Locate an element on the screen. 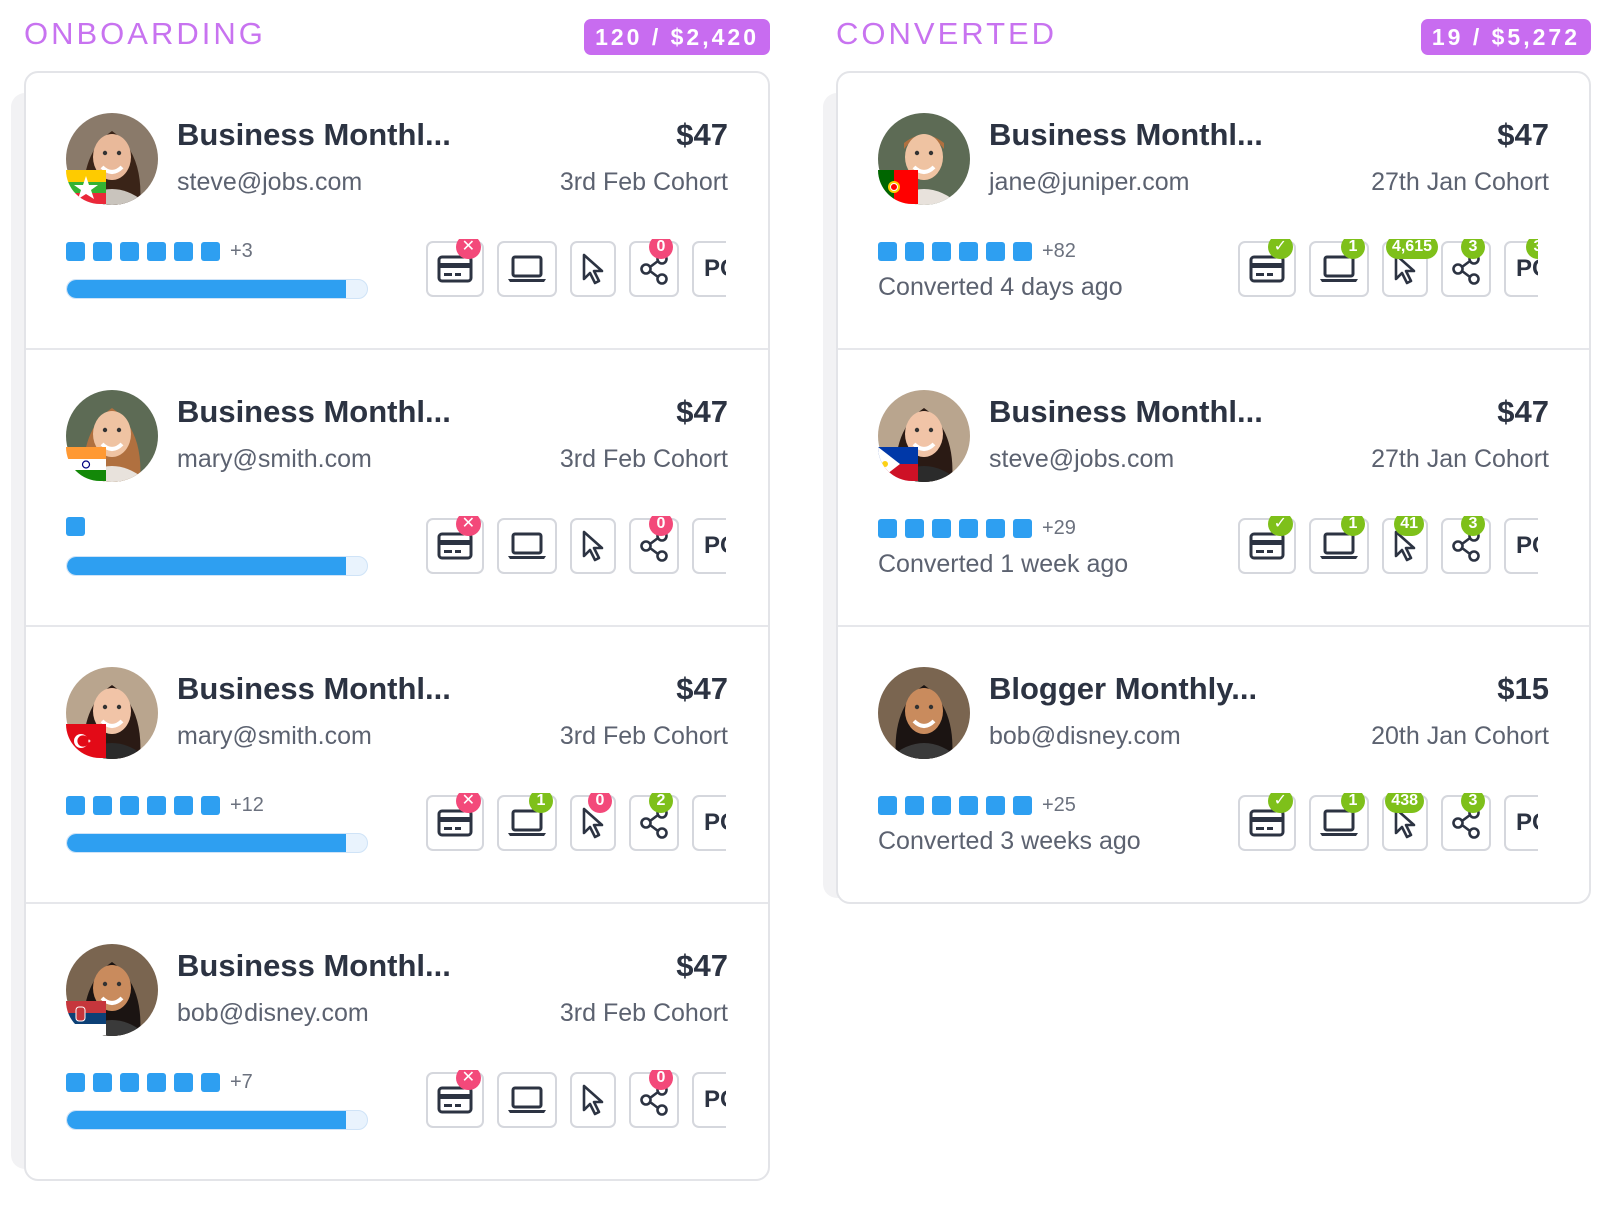 This screenshot has height=1214, width=1602. activity-more-count: +25 is located at coordinates (1059, 805).